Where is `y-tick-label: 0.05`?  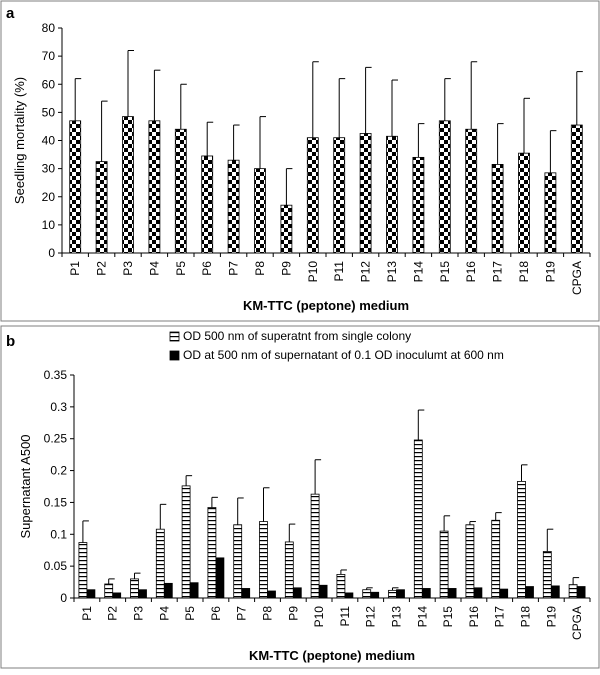 y-tick-label: 0.05 is located at coordinates (56, 566).